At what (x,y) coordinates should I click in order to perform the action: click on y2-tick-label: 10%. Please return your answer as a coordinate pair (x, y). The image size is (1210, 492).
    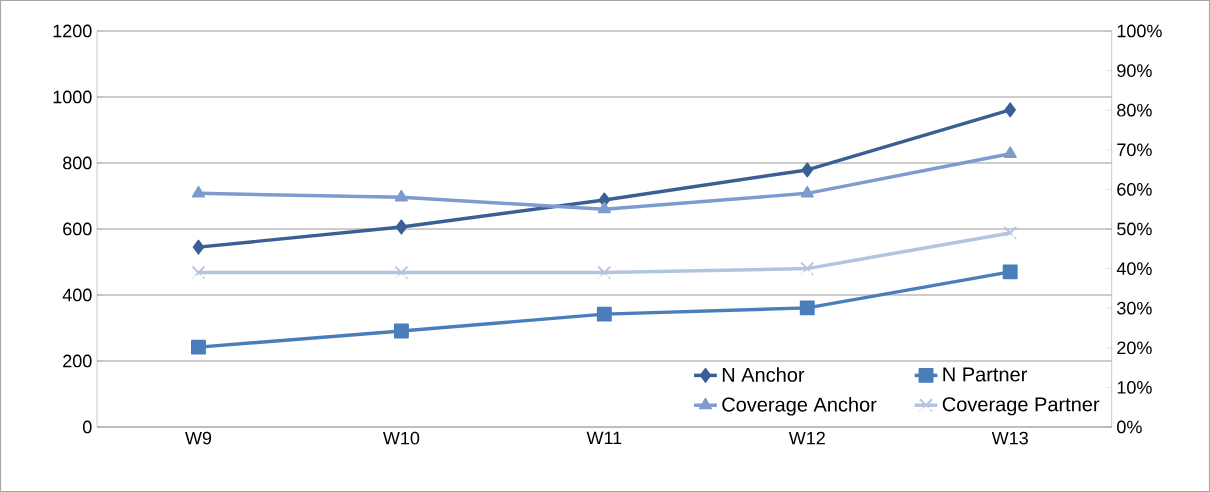
    Looking at the image, I should click on (1134, 387).